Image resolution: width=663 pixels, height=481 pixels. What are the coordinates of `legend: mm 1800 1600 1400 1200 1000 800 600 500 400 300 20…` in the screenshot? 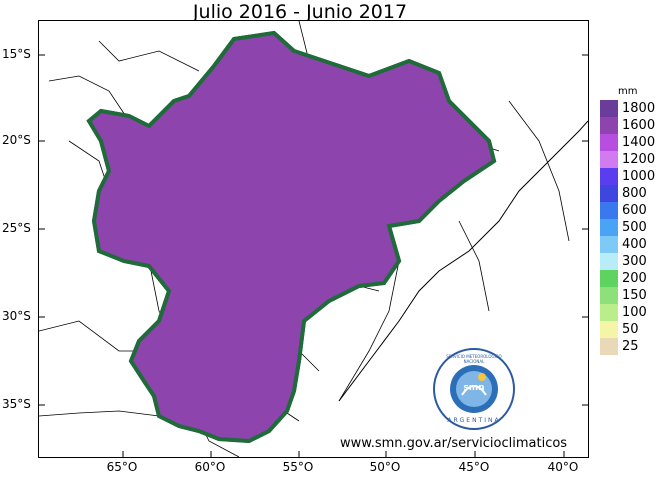 It's located at (630, 236).